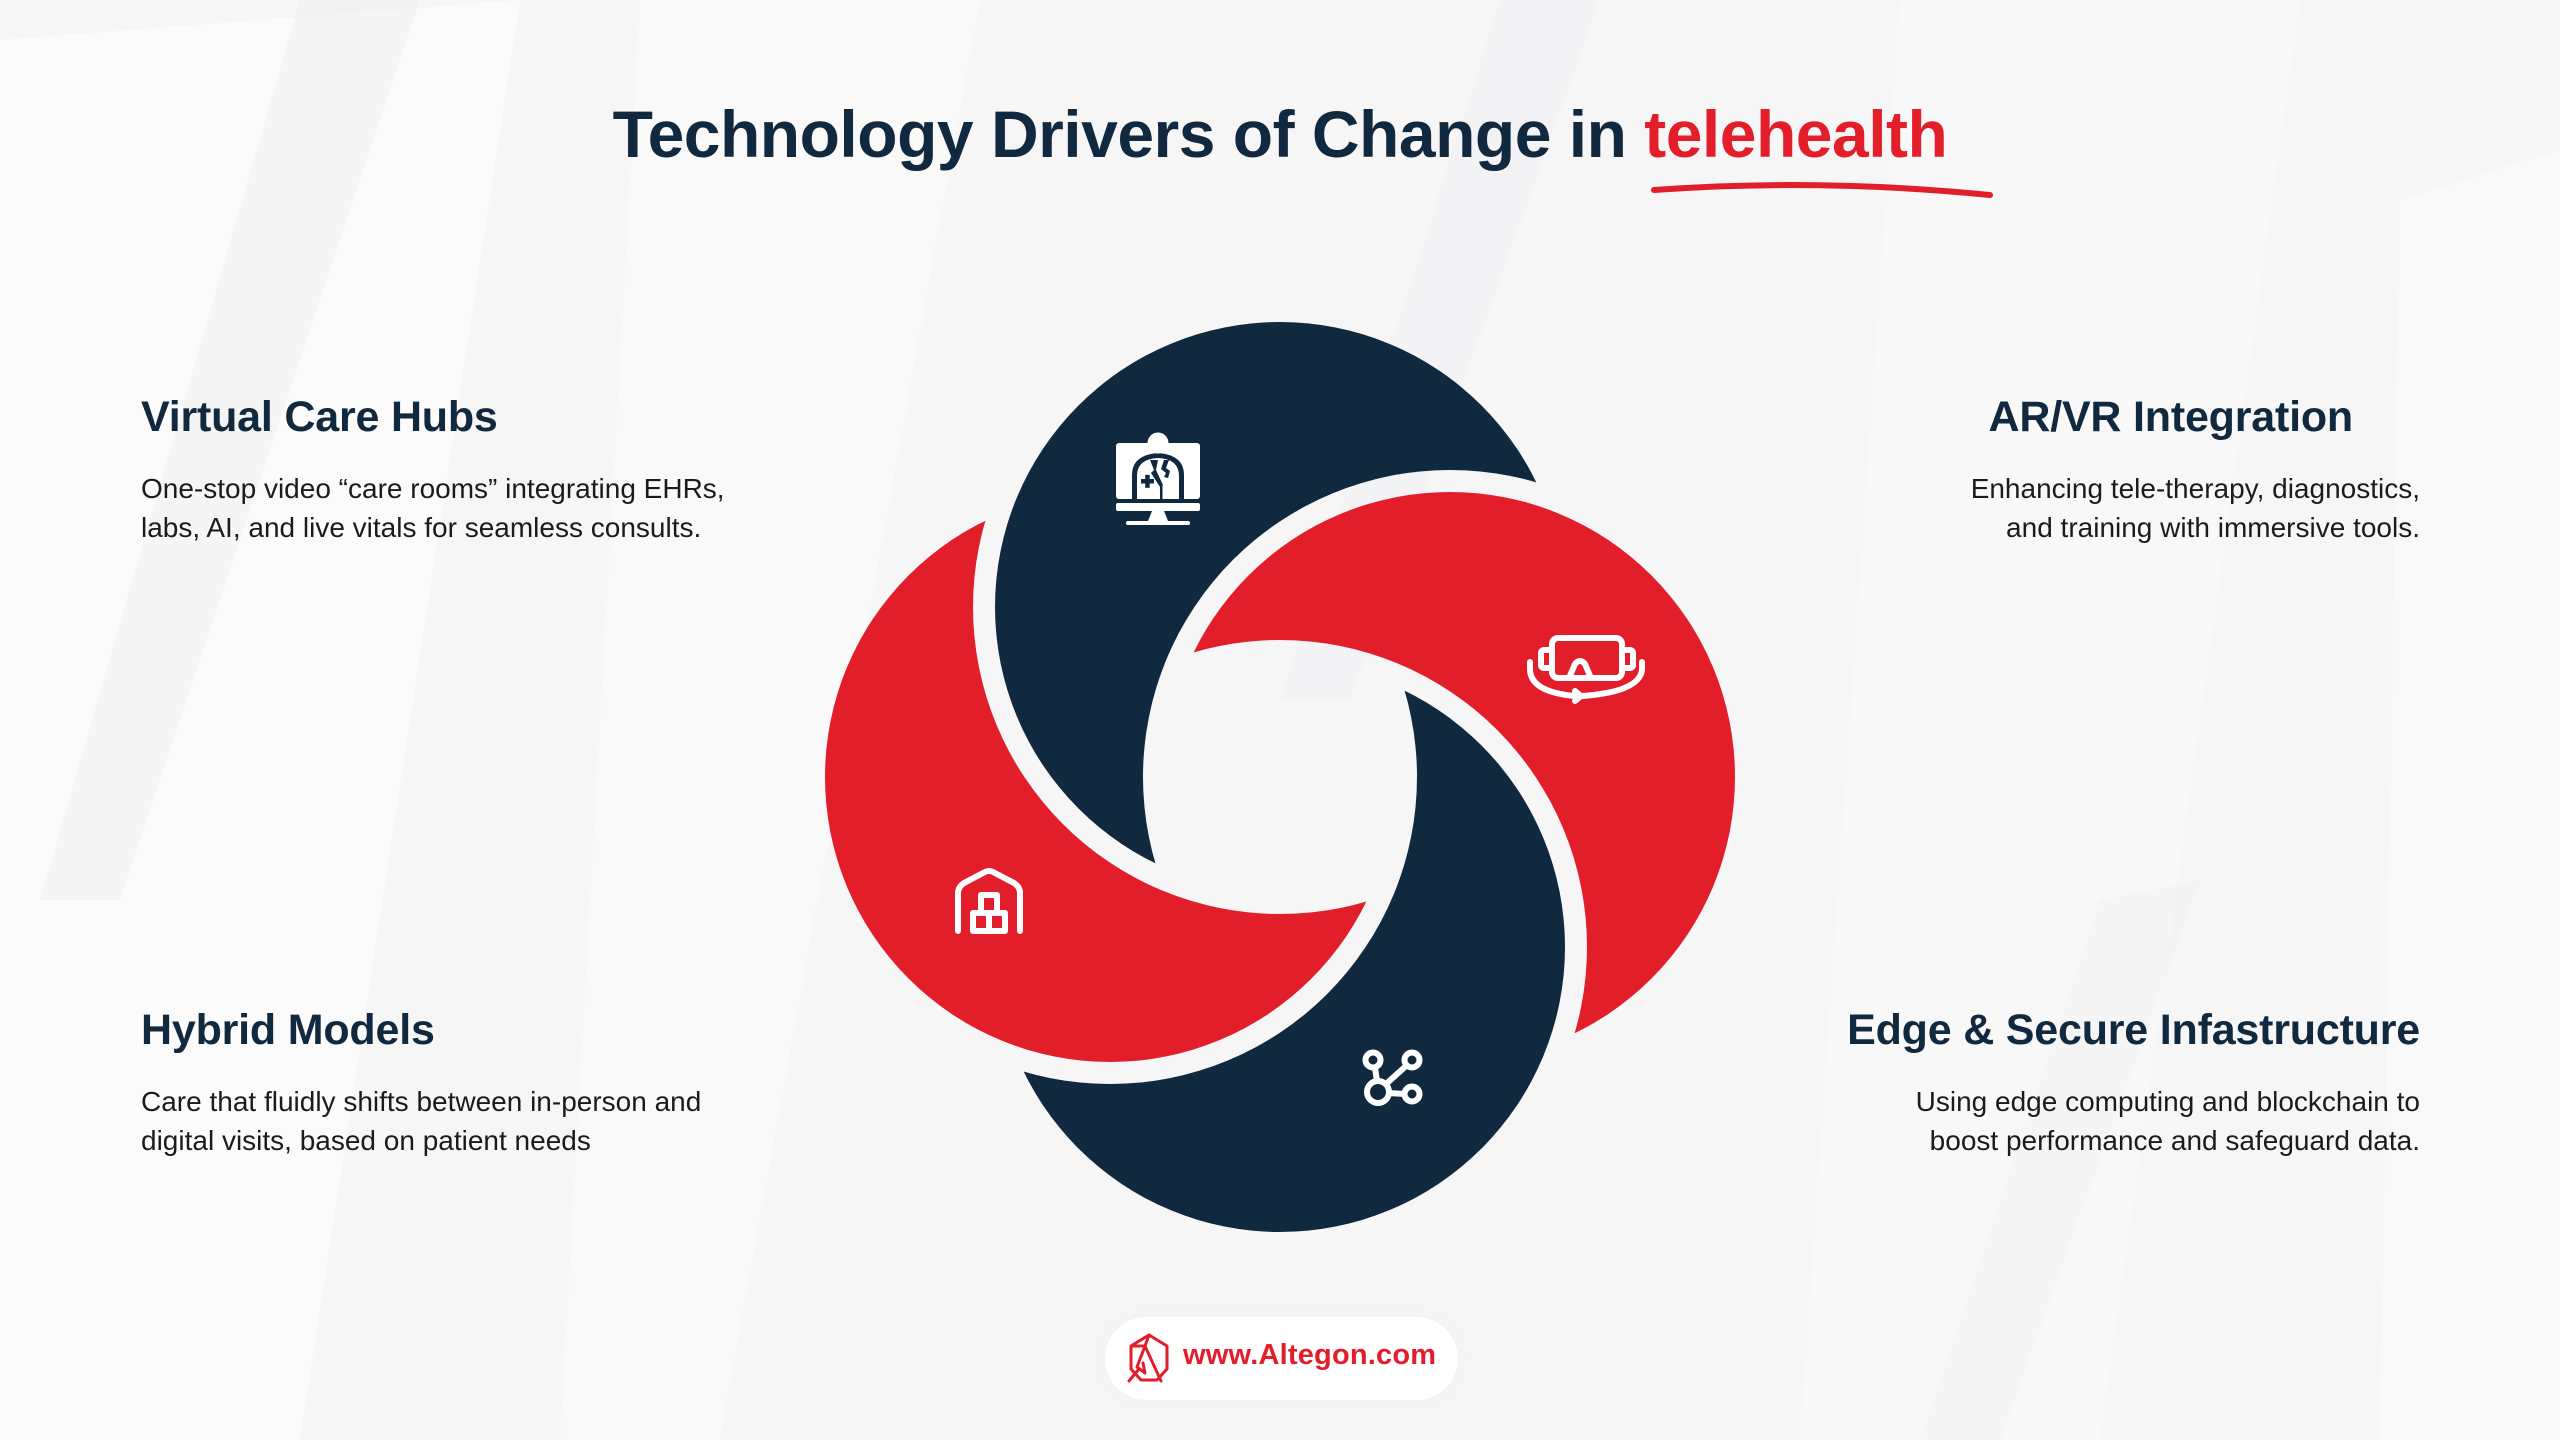  Describe the element at coordinates (1310, 1355) in the screenshot. I see `footer-url: www.Altegon.com` at that location.